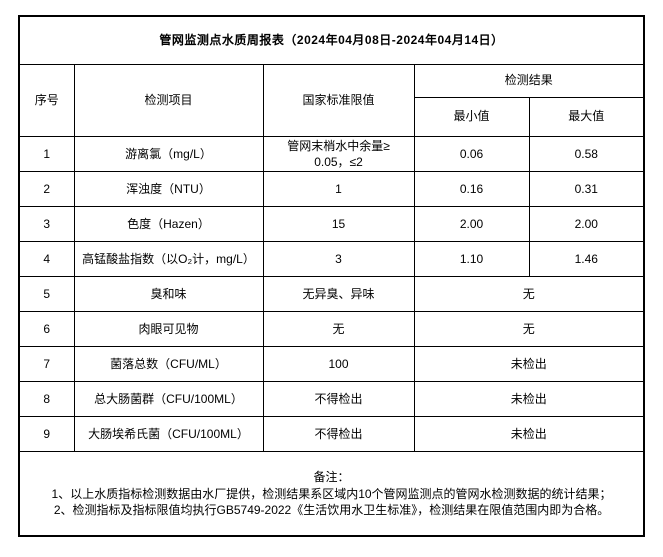 The image size is (663, 557). Describe the element at coordinates (338, 188) in the screenshot. I see `row-standard: 1` at that location.